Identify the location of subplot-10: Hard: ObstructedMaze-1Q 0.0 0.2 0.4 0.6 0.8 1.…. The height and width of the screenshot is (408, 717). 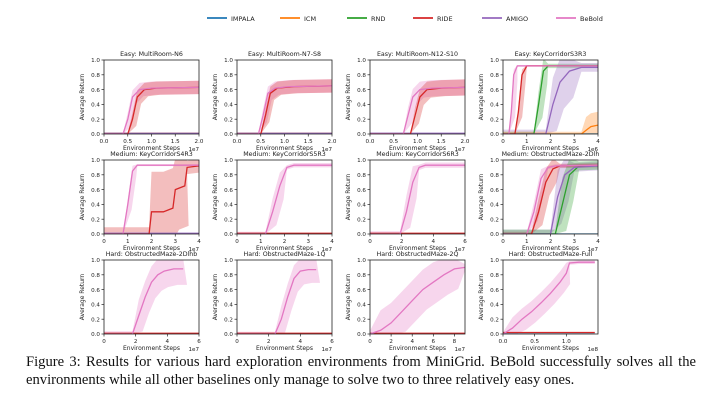
(273, 301).